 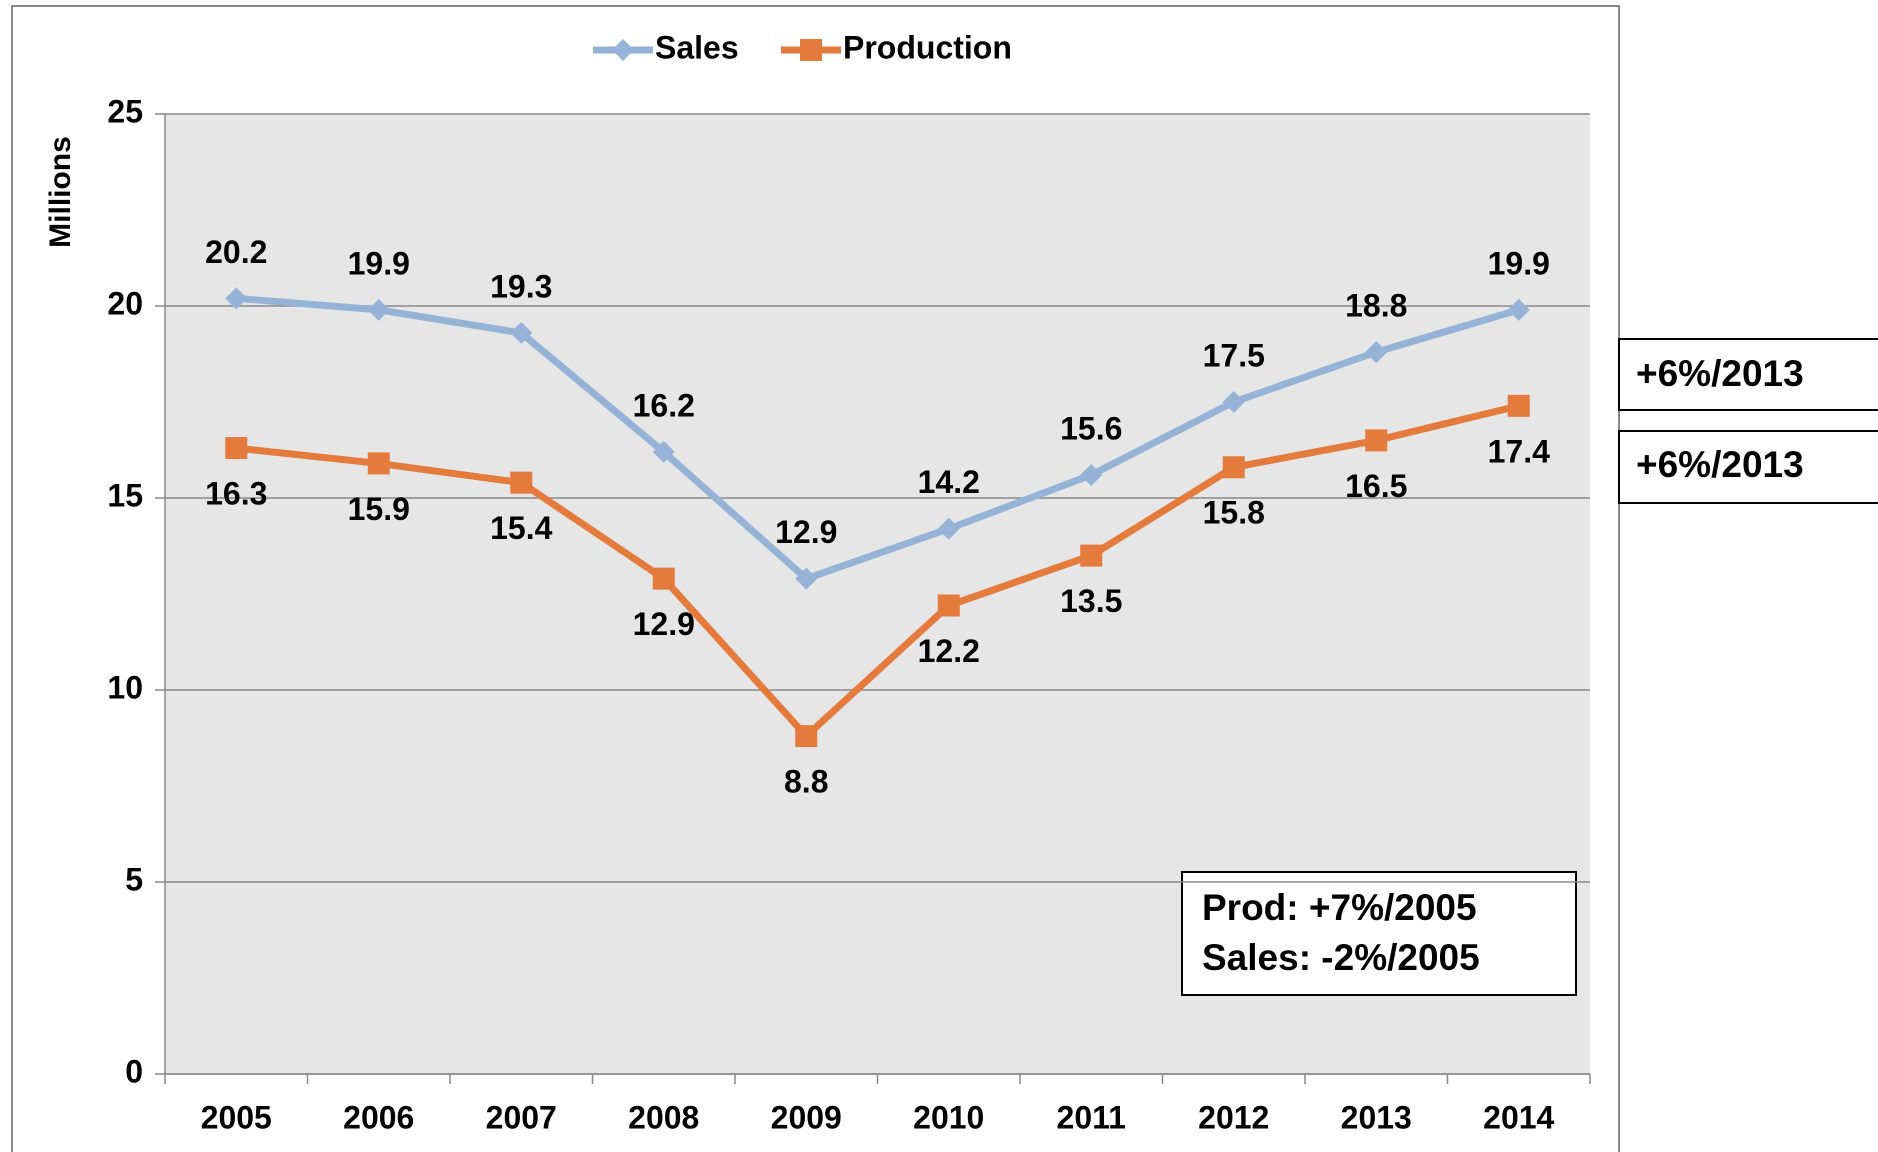 What do you see at coordinates (1234, 355) in the screenshot?
I see `data-label: 17.5` at bounding box center [1234, 355].